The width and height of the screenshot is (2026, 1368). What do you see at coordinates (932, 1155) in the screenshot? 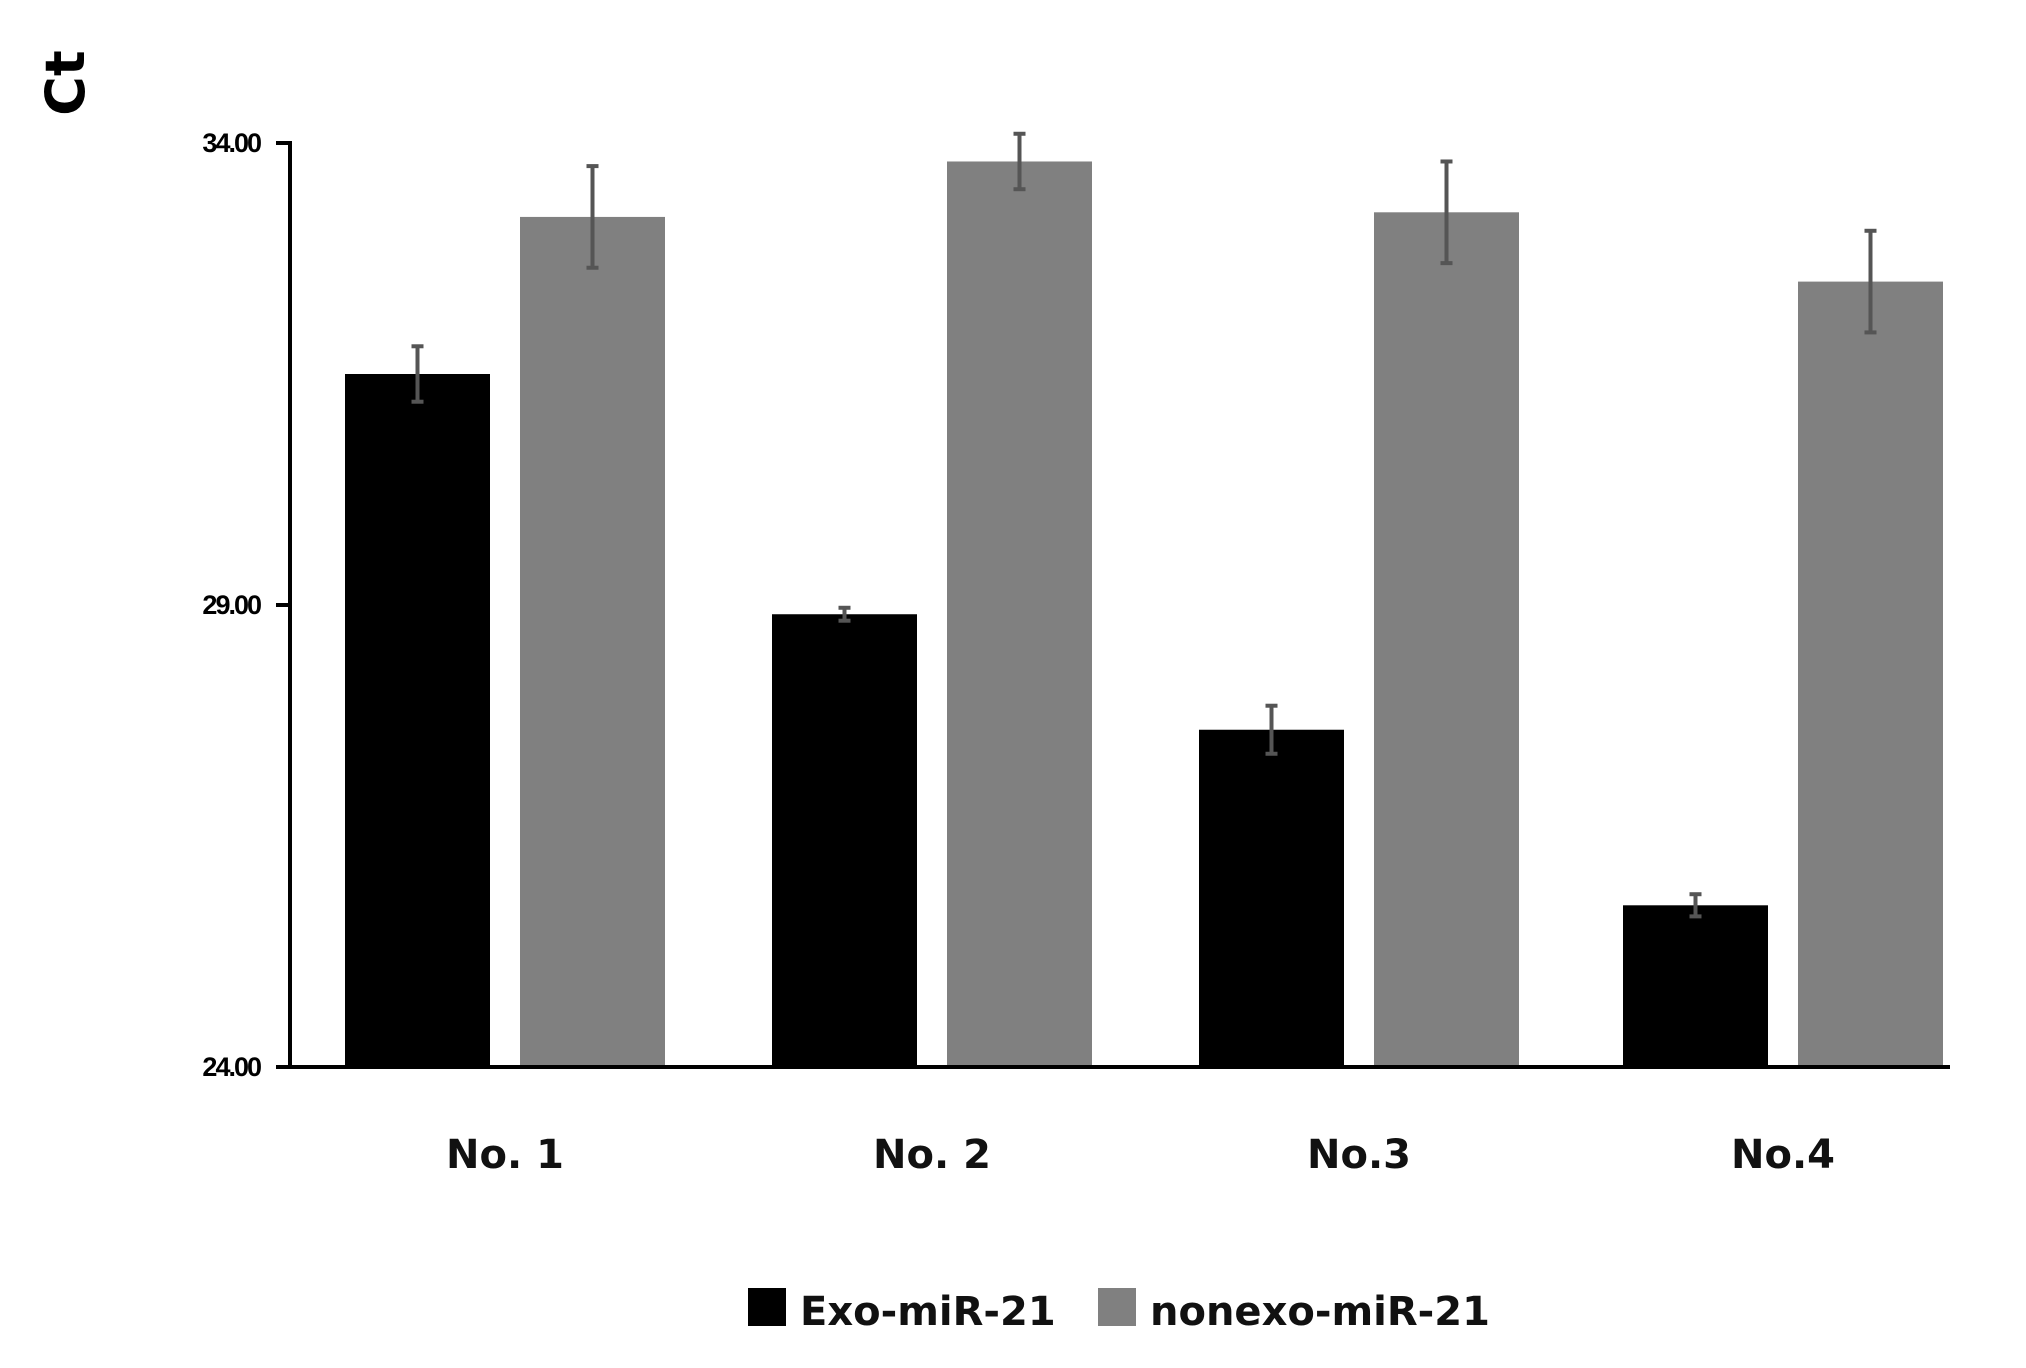
I see `x-tick-label: No. 2` at bounding box center [932, 1155].